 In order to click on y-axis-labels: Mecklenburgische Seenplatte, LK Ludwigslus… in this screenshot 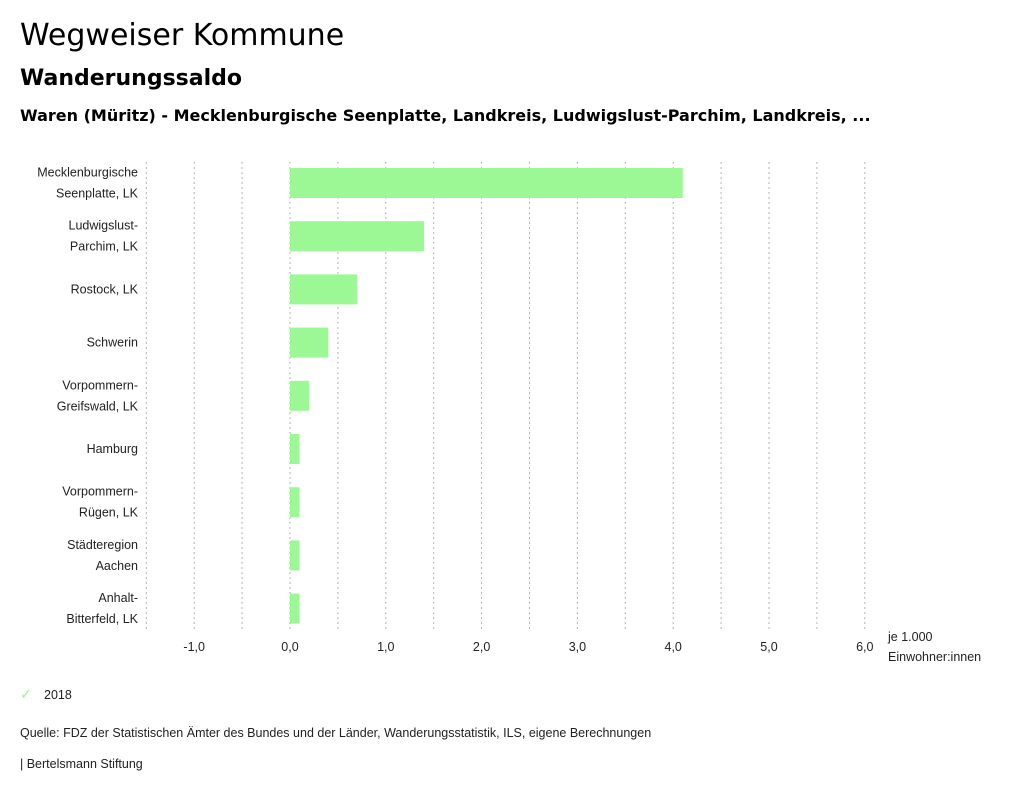, I will do `click(87, 396)`.